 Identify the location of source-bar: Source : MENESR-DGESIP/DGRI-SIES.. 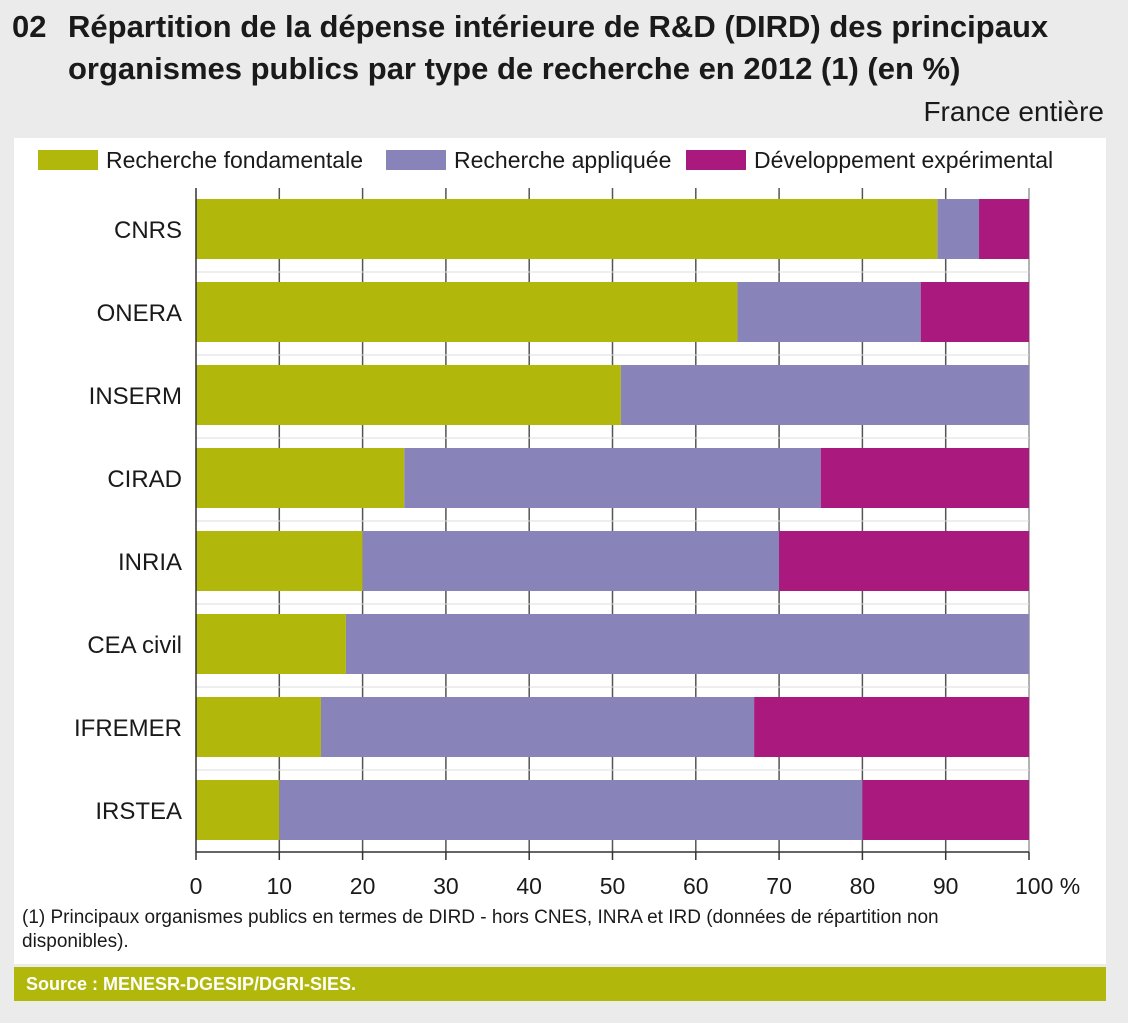
(560, 984).